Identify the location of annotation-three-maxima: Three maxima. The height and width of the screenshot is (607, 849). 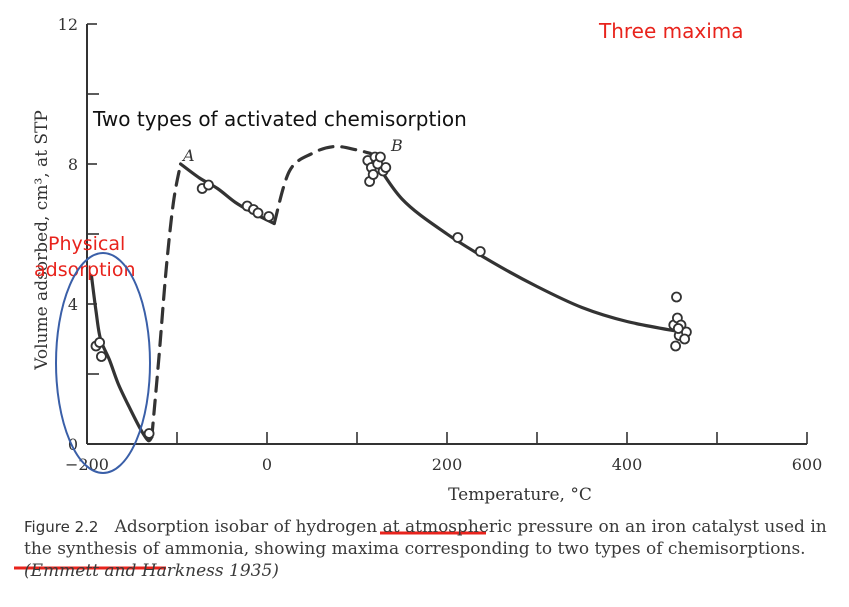
(671, 31).